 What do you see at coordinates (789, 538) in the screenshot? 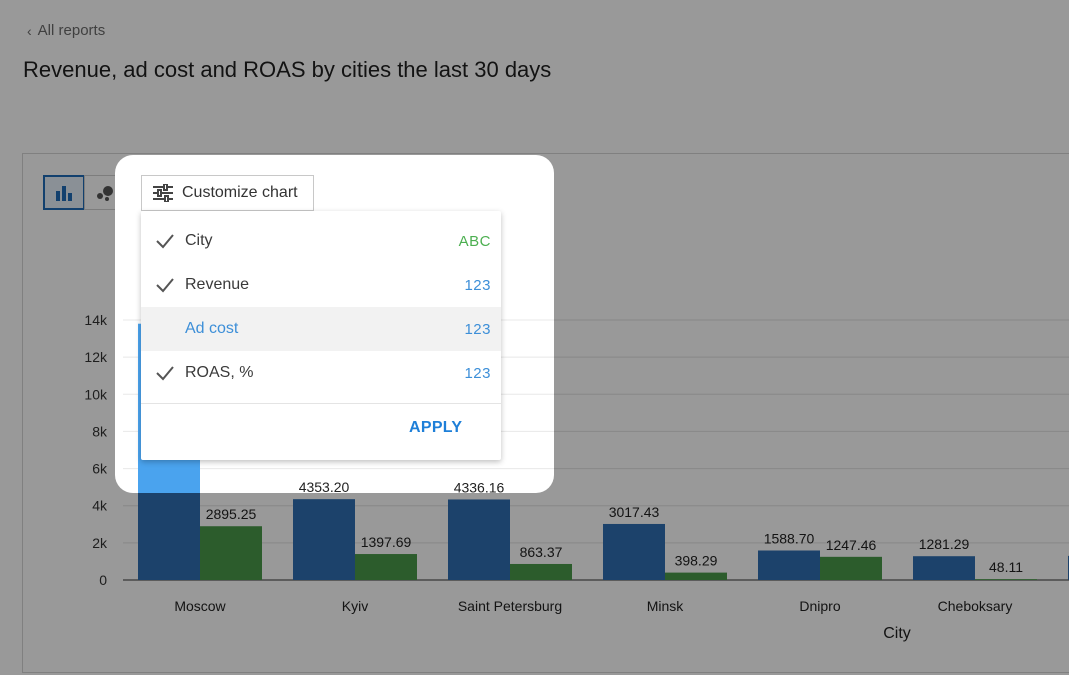
I see `data-label: 1588.70` at bounding box center [789, 538].